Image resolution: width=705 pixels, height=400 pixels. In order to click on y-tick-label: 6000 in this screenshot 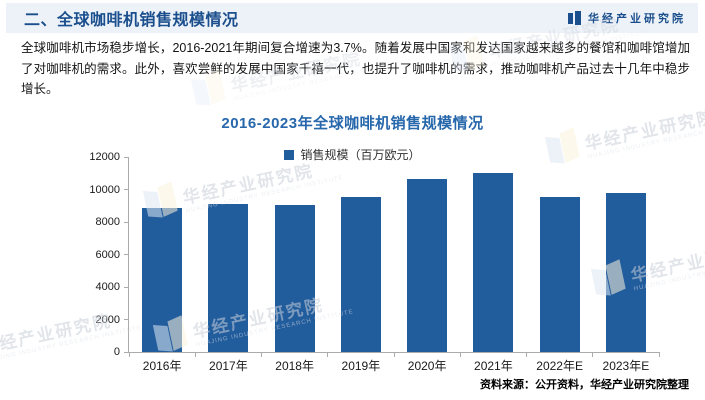, I will do `click(107, 254)`.